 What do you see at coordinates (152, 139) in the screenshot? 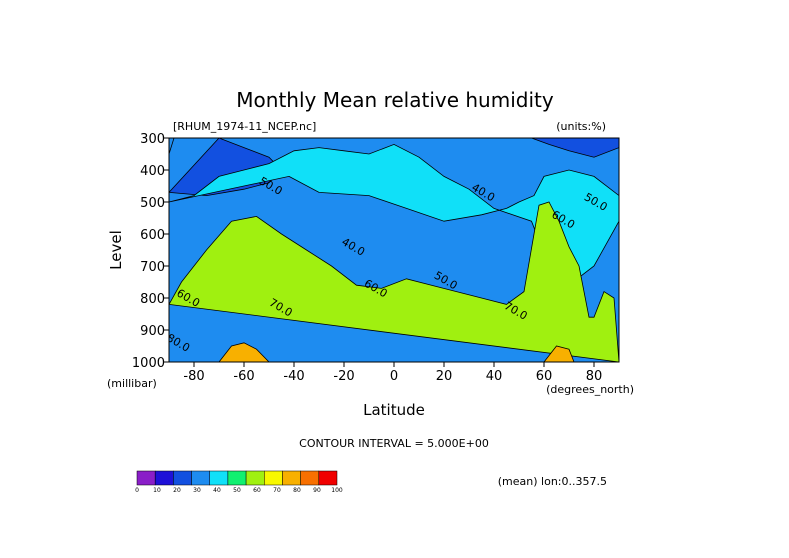
I see `y-tick-label: 300` at bounding box center [152, 139].